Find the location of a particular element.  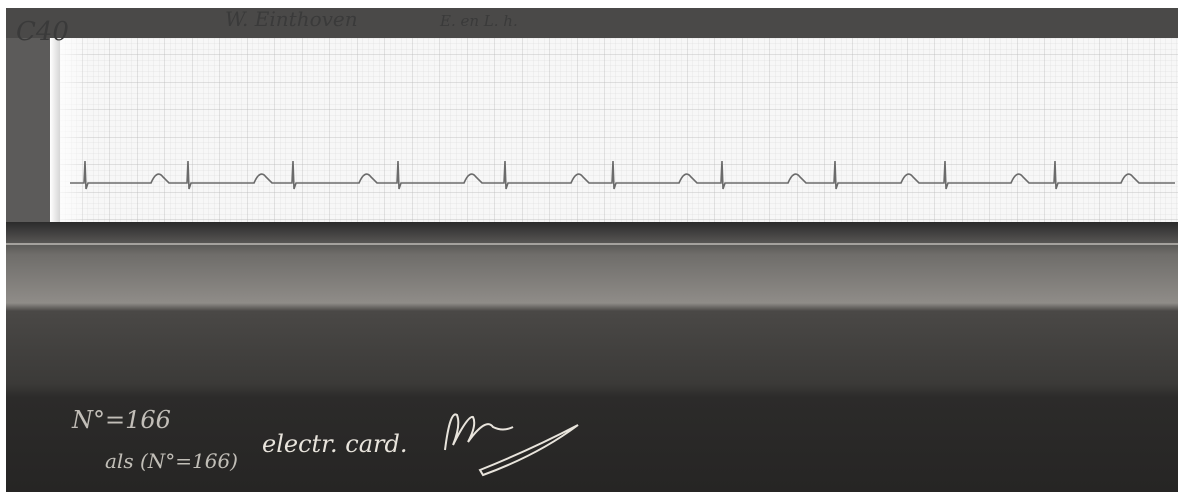

ecg-trace is located at coordinates (622, 175).